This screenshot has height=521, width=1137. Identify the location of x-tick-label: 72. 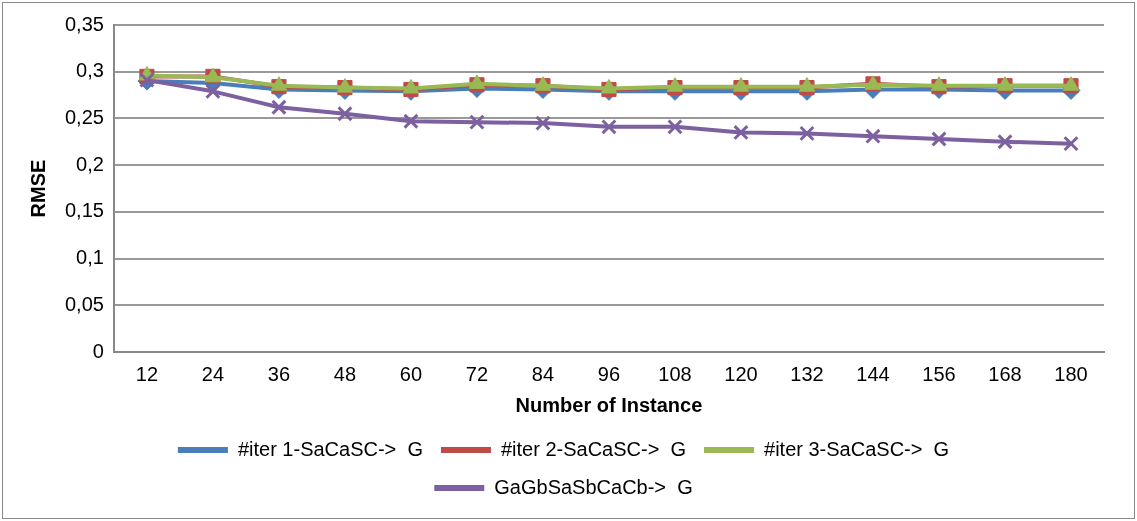
(477, 373).